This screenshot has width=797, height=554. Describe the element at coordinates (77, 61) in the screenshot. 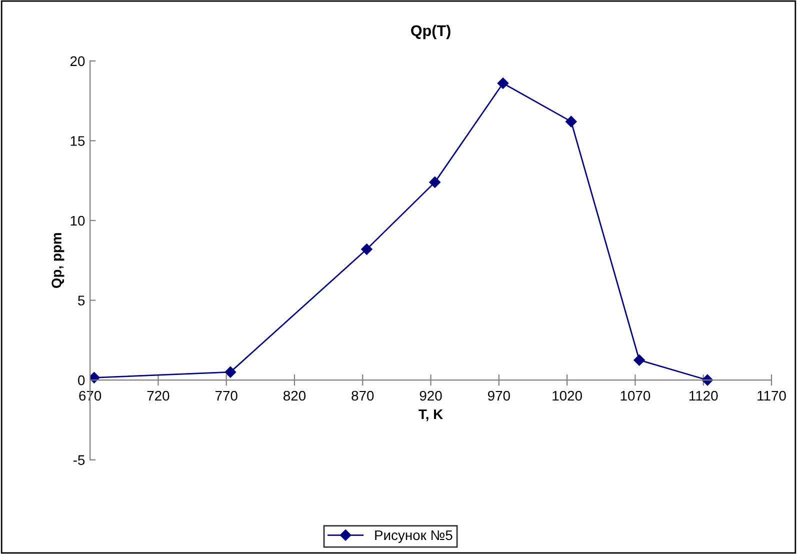

I see `y-tick-label: 20` at that location.